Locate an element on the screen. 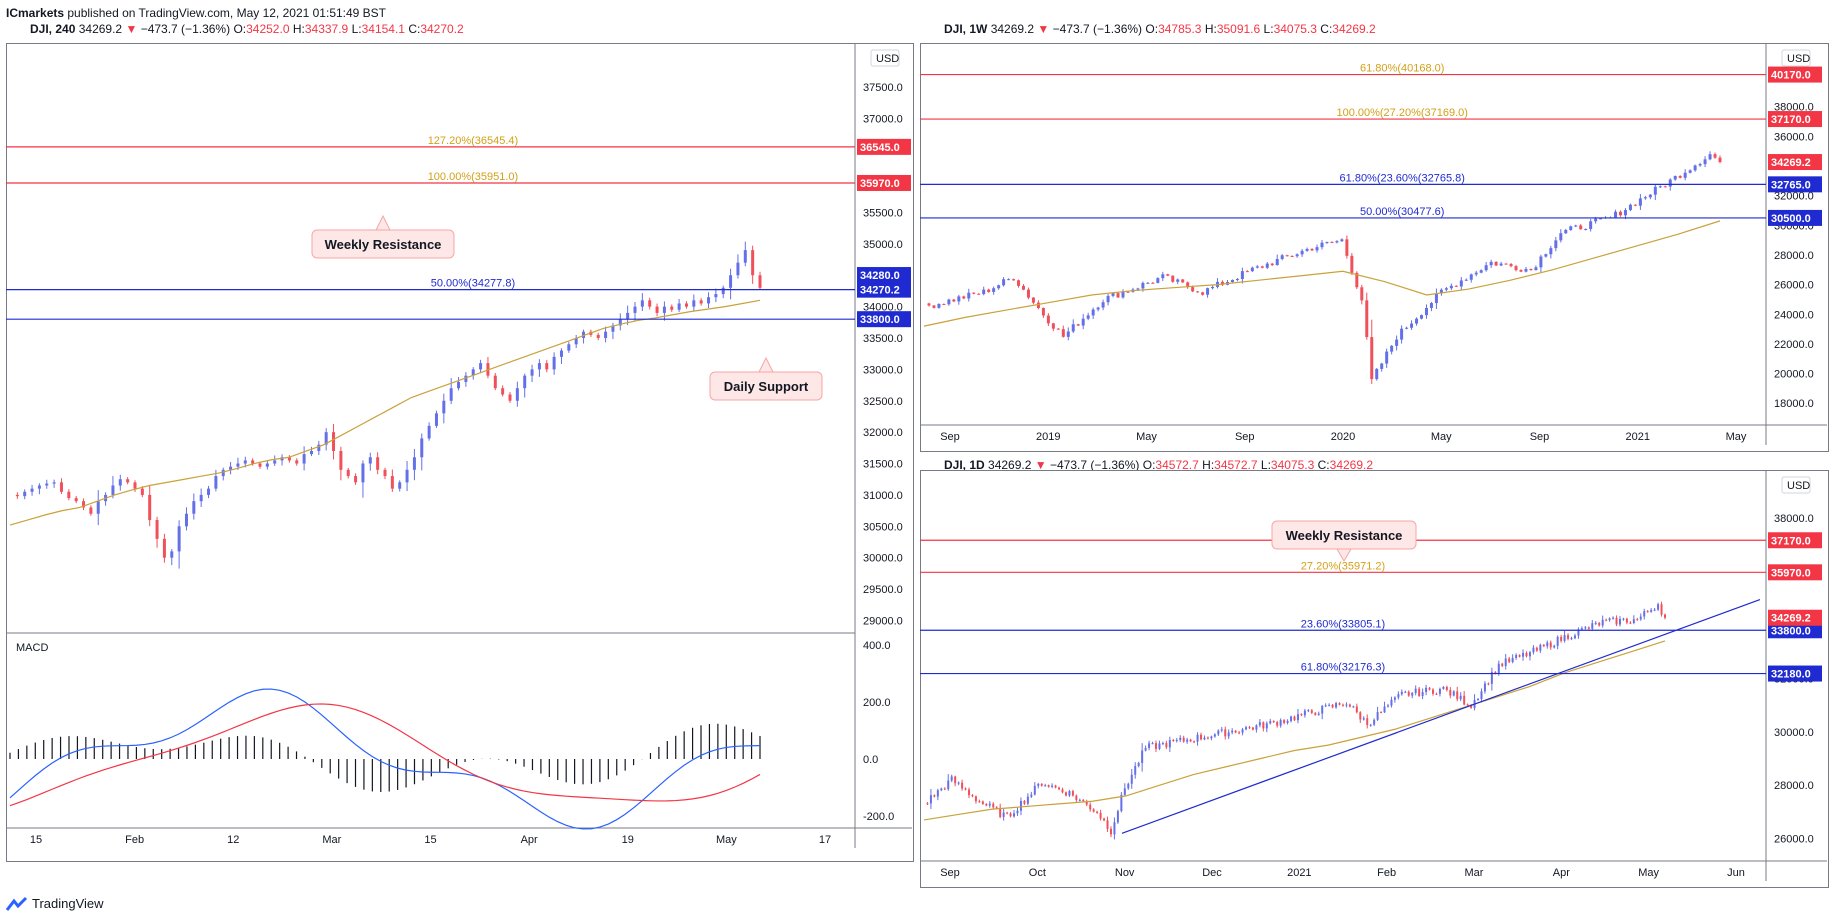 The height and width of the screenshot is (924, 1833). callout-box is located at coordinates (1344, 535).